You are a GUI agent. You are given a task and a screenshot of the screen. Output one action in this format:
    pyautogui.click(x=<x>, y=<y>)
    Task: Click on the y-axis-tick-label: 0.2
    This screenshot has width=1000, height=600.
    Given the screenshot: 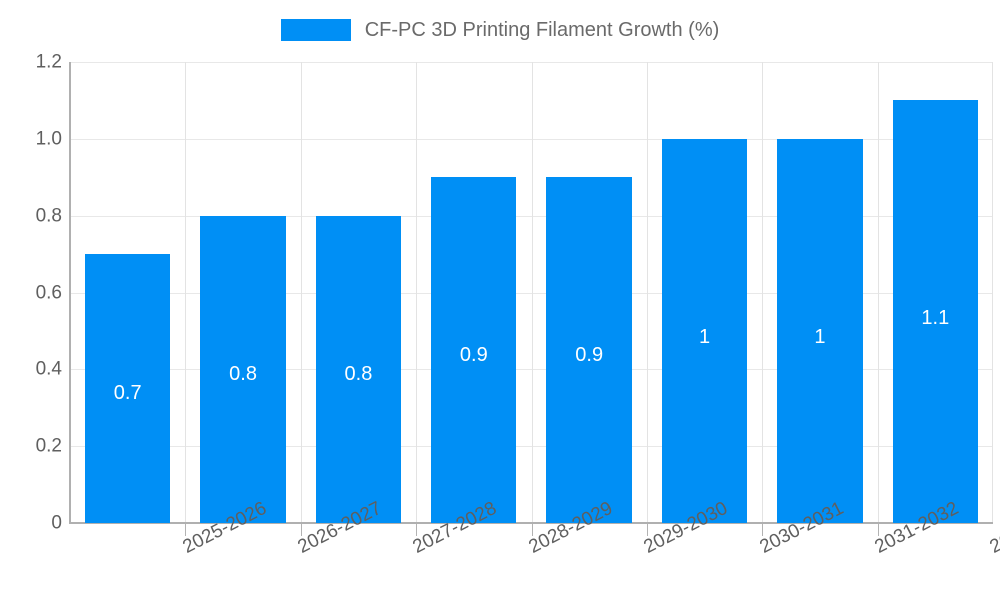 What is the action you would take?
    pyautogui.click(x=48, y=446)
    